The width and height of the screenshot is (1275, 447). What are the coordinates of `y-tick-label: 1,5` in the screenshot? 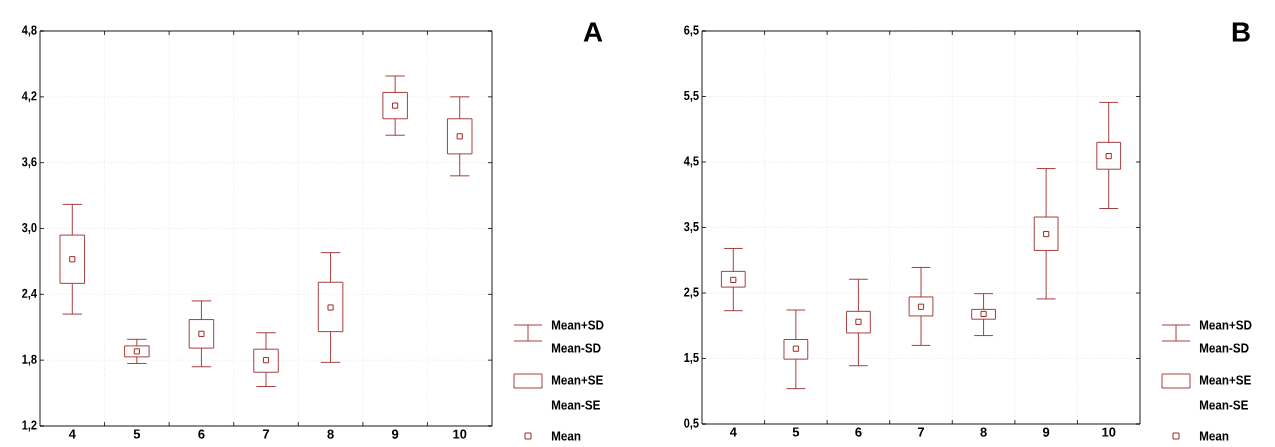 It's located at (691, 358).